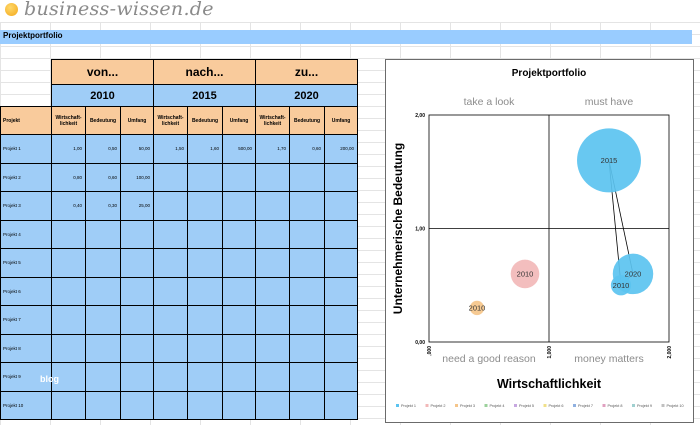 This screenshot has width=700, height=427. Describe the element at coordinates (26, 291) in the screenshot. I see `project-name-cell: Projekt 6` at that location.